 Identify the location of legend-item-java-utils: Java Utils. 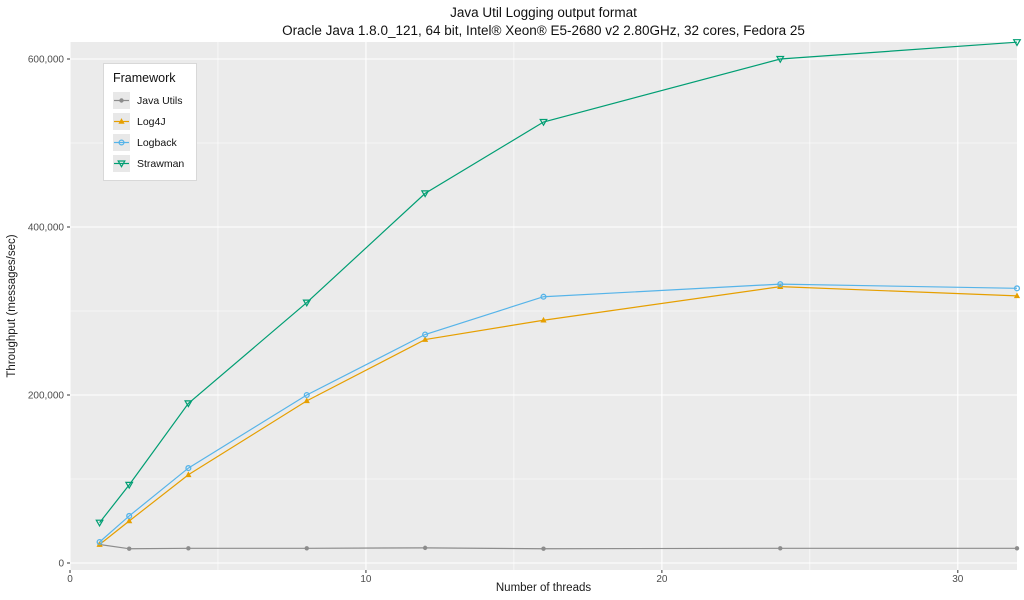
(148, 100).